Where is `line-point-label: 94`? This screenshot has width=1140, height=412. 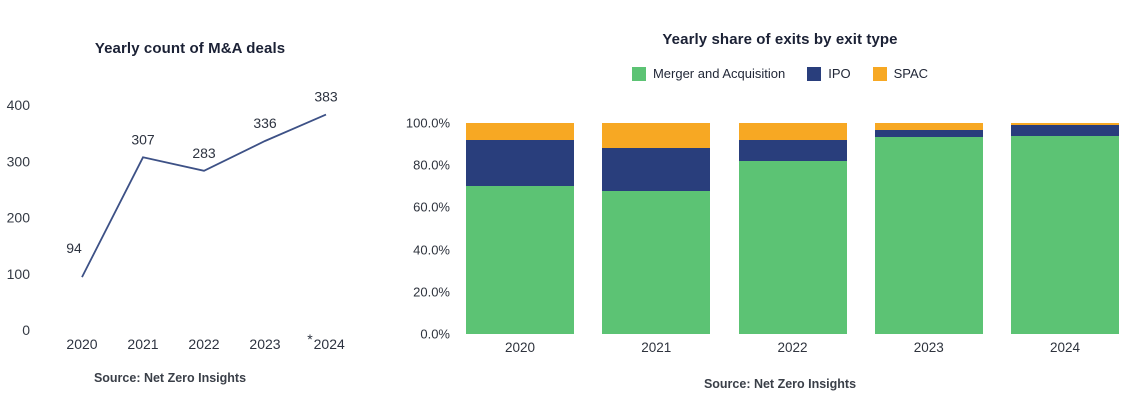 line-point-label: 94 is located at coordinates (74, 248).